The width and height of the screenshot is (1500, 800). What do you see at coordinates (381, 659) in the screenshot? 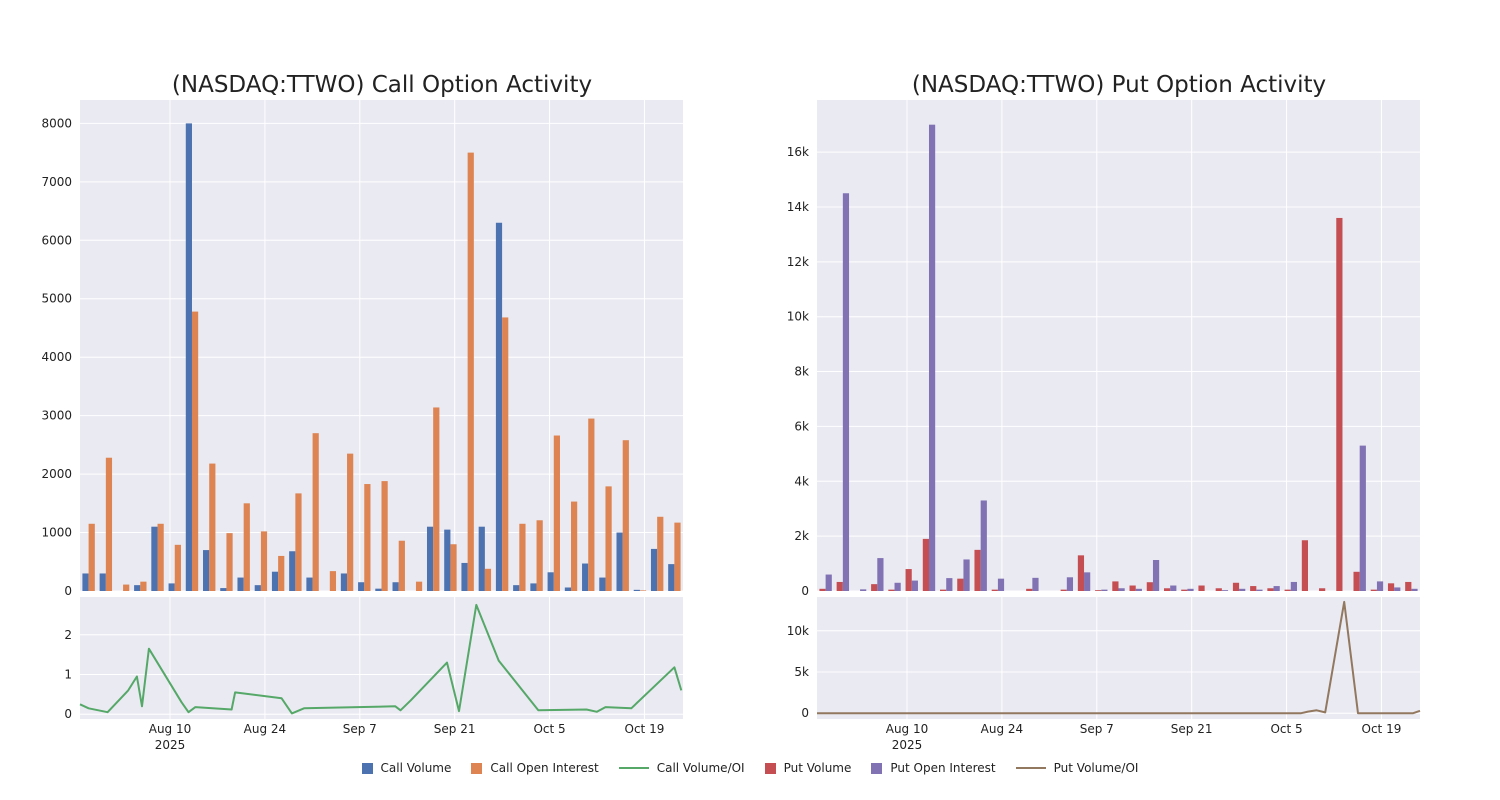
I see `call-volume-oi-line` at bounding box center [381, 659].